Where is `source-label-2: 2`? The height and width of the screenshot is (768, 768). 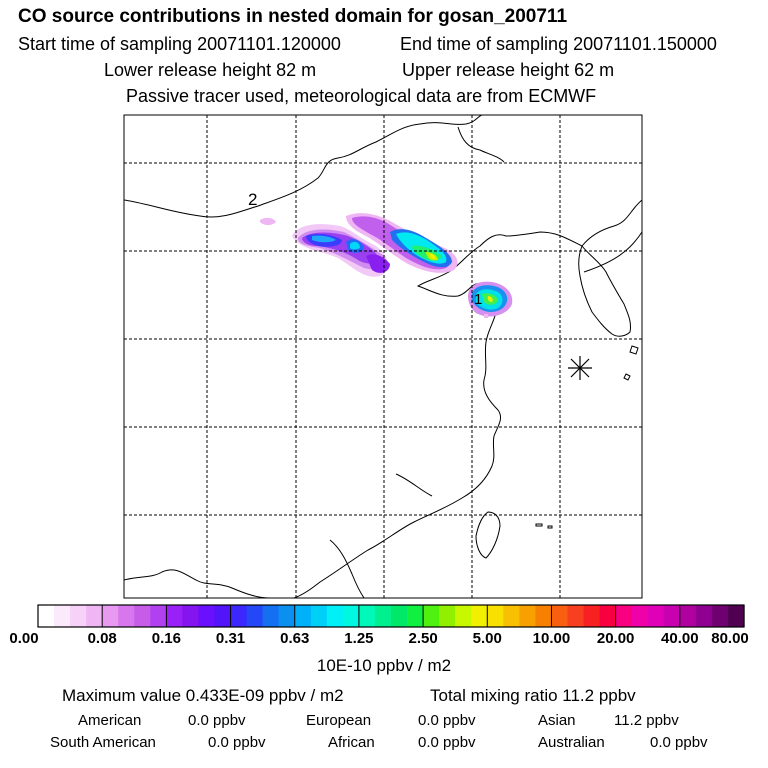
source-label-2: 2 is located at coordinates (252, 199).